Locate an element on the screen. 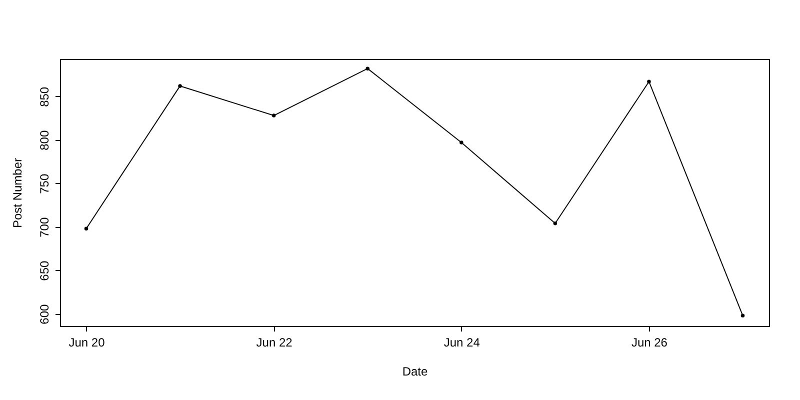  y-tick-label: 650 is located at coordinates (45, 270).